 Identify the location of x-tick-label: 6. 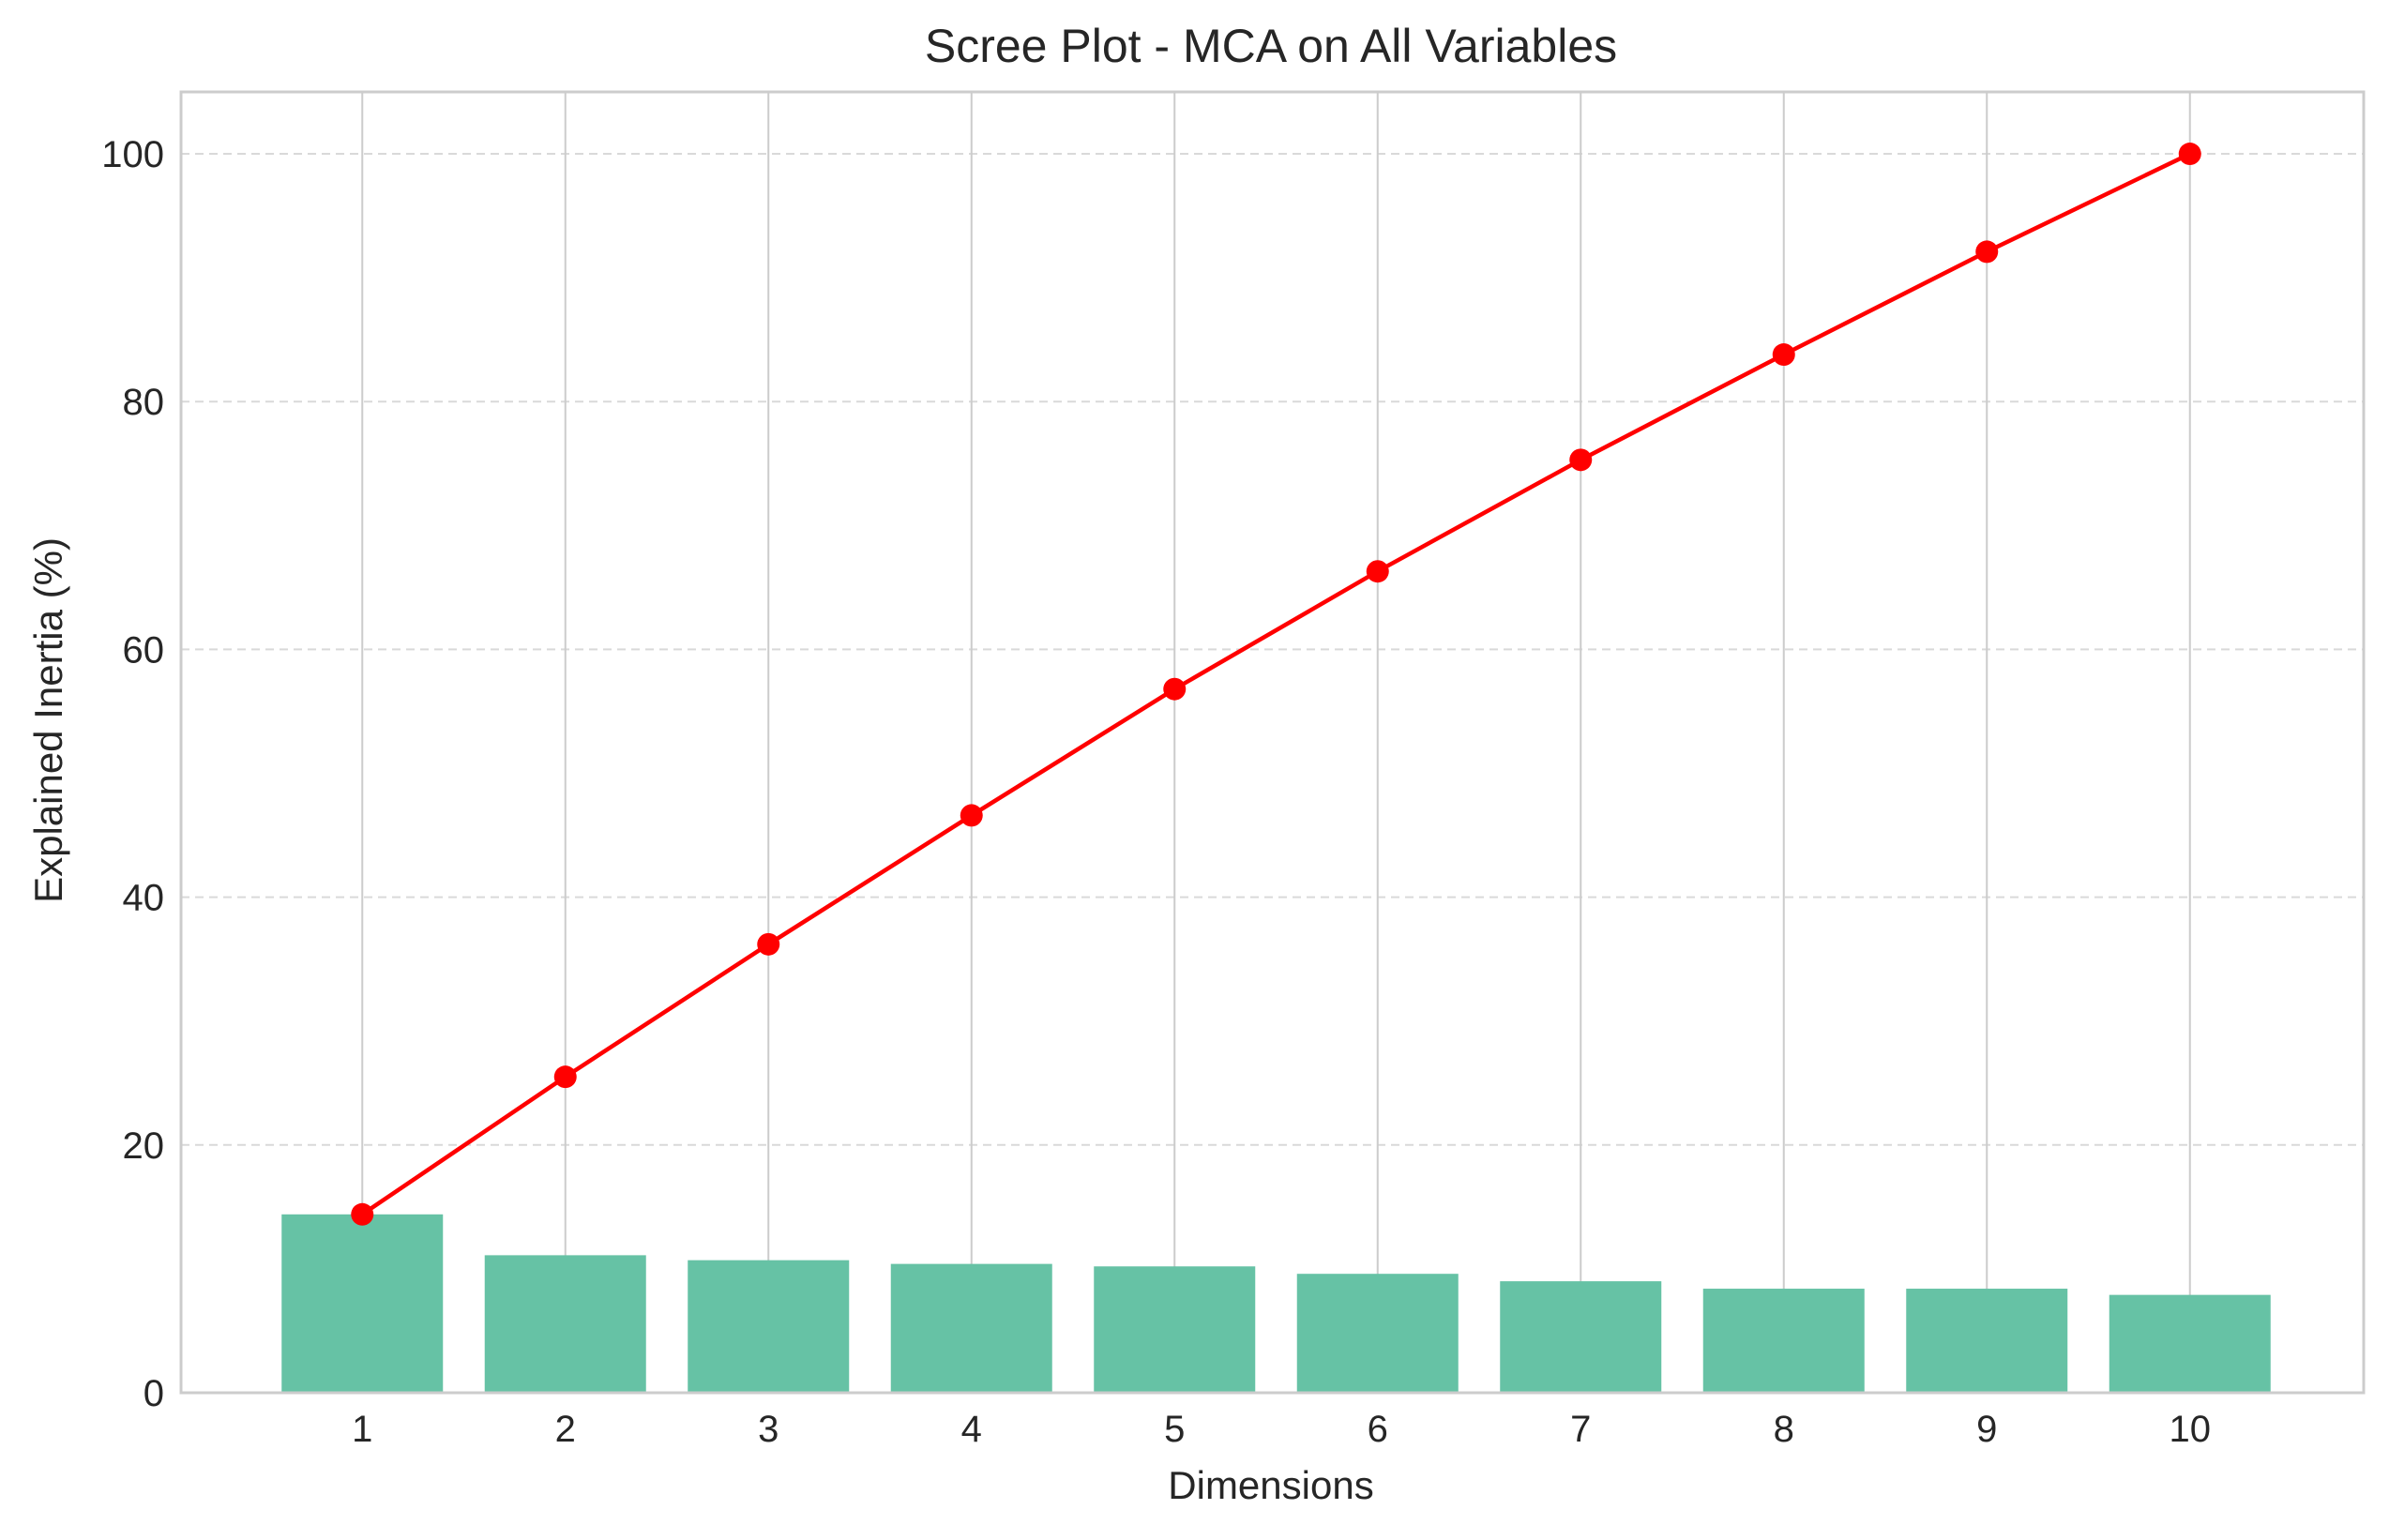
(1378, 1429).